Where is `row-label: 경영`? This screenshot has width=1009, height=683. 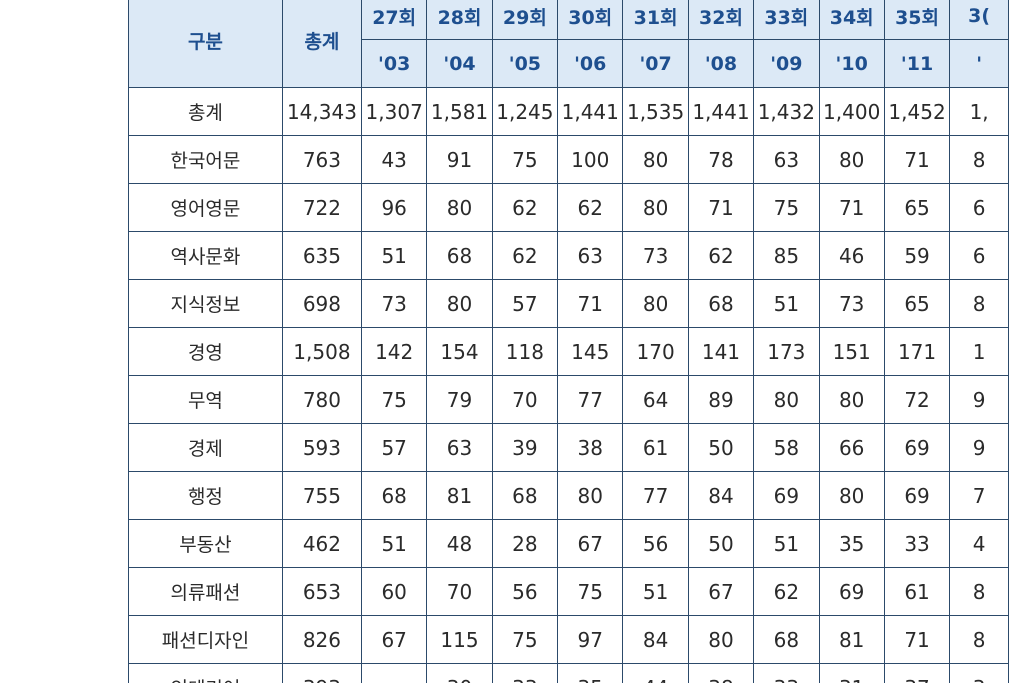
row-label: 경영 is located at coordinates (205, 351).